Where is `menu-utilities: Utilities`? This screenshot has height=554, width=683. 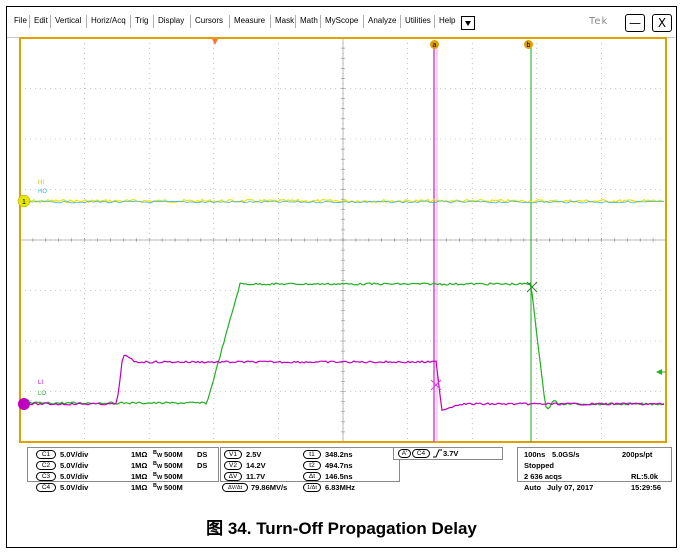 menu-utilities: Utilities is located at coordinates (418, 20).